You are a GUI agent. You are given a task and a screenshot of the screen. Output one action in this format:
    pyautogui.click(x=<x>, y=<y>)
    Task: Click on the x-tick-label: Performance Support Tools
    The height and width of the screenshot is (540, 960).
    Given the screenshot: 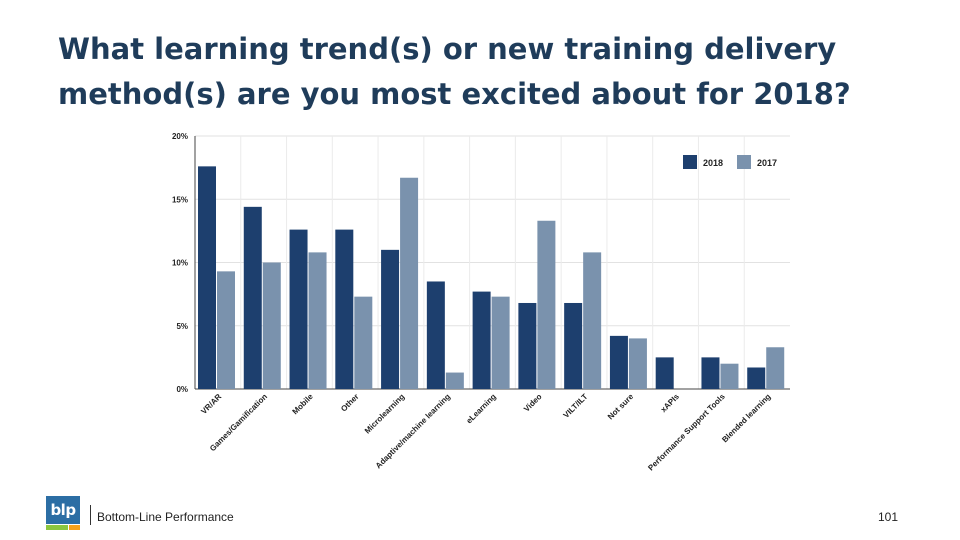 What is the action you would take?
    pyautogui.click(x=686, y=432)
    